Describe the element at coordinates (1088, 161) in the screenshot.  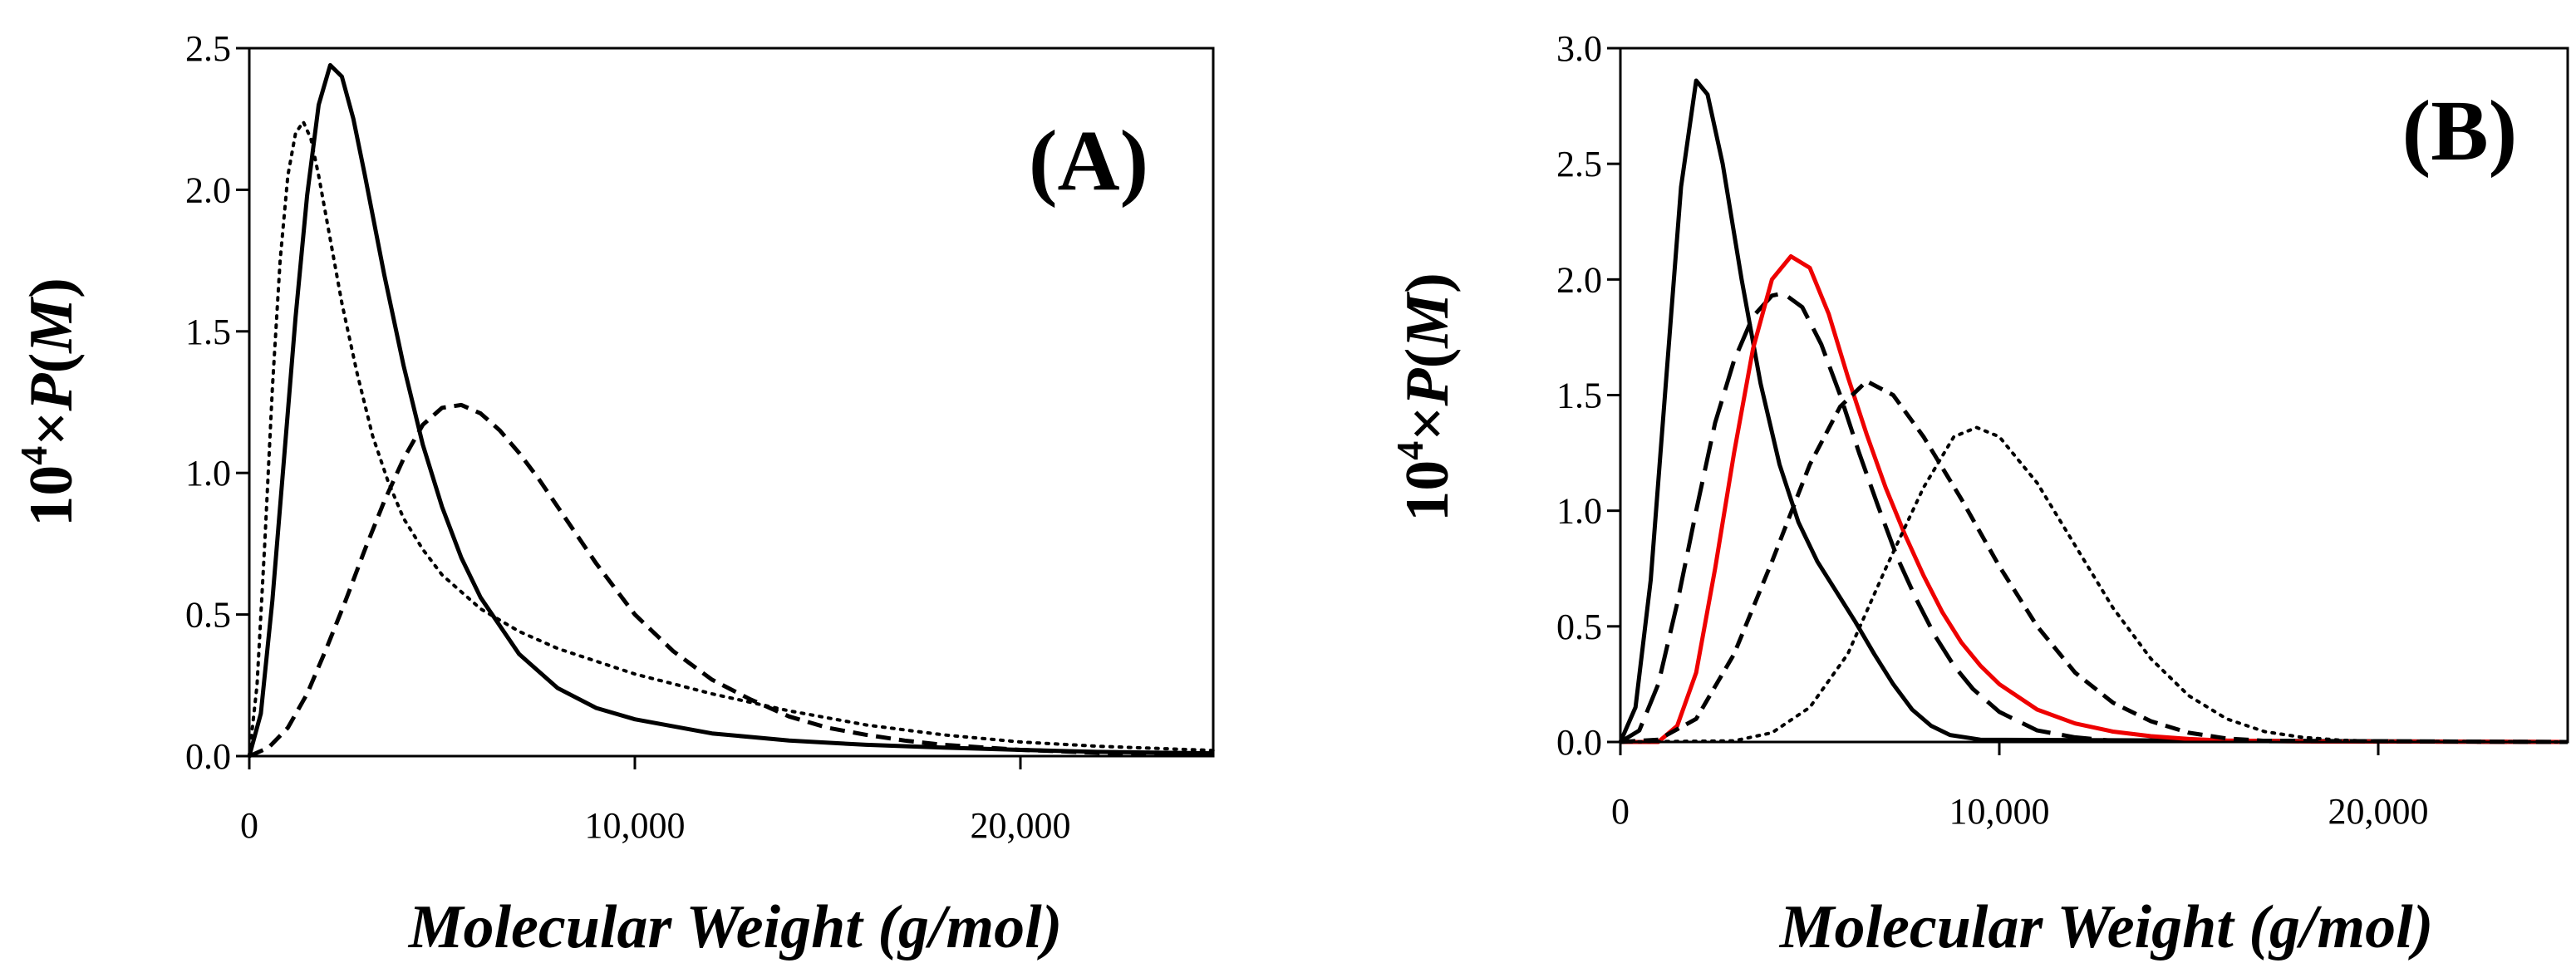
I see `panel-label: (A)` at that location.